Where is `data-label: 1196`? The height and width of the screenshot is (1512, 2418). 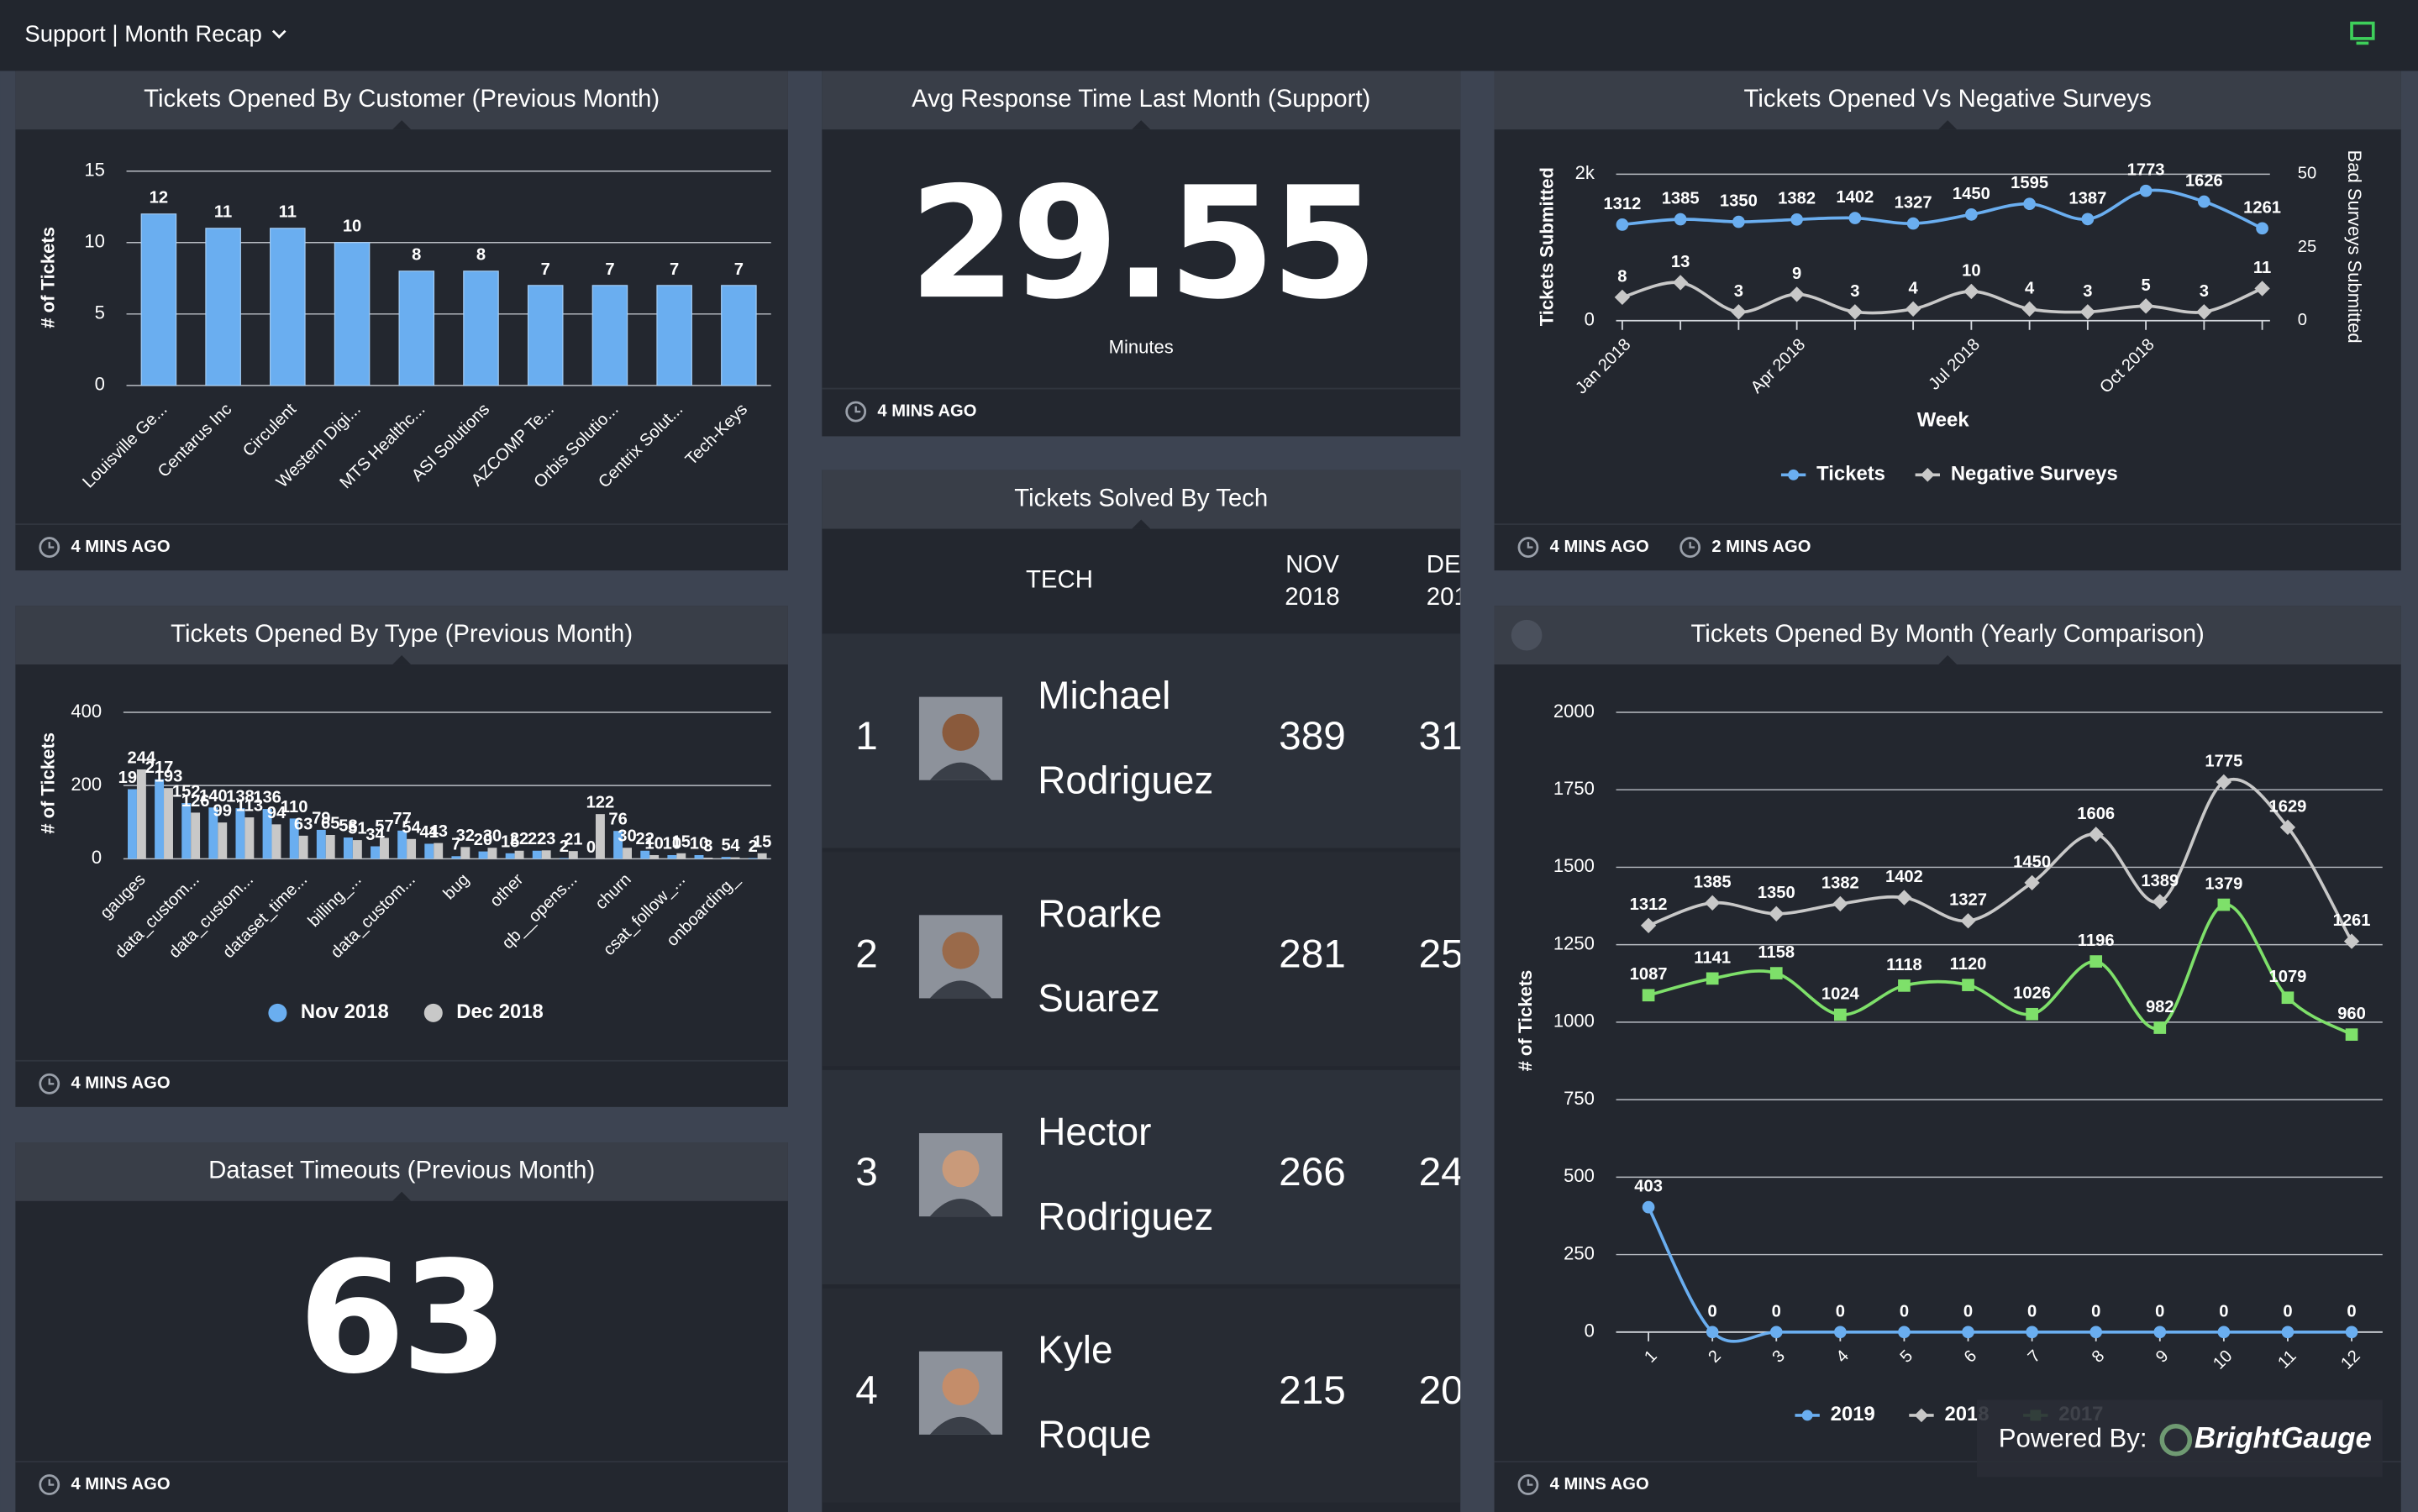 data-label: 1196 is located at coordinates (2097, 941).